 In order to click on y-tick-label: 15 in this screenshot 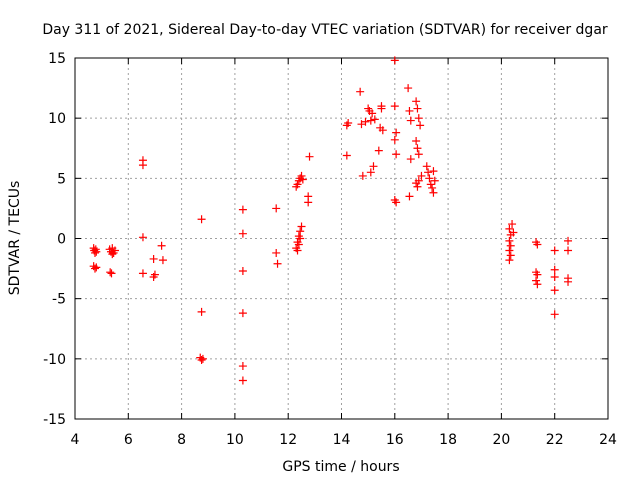, I will do `click(57, 59)`.